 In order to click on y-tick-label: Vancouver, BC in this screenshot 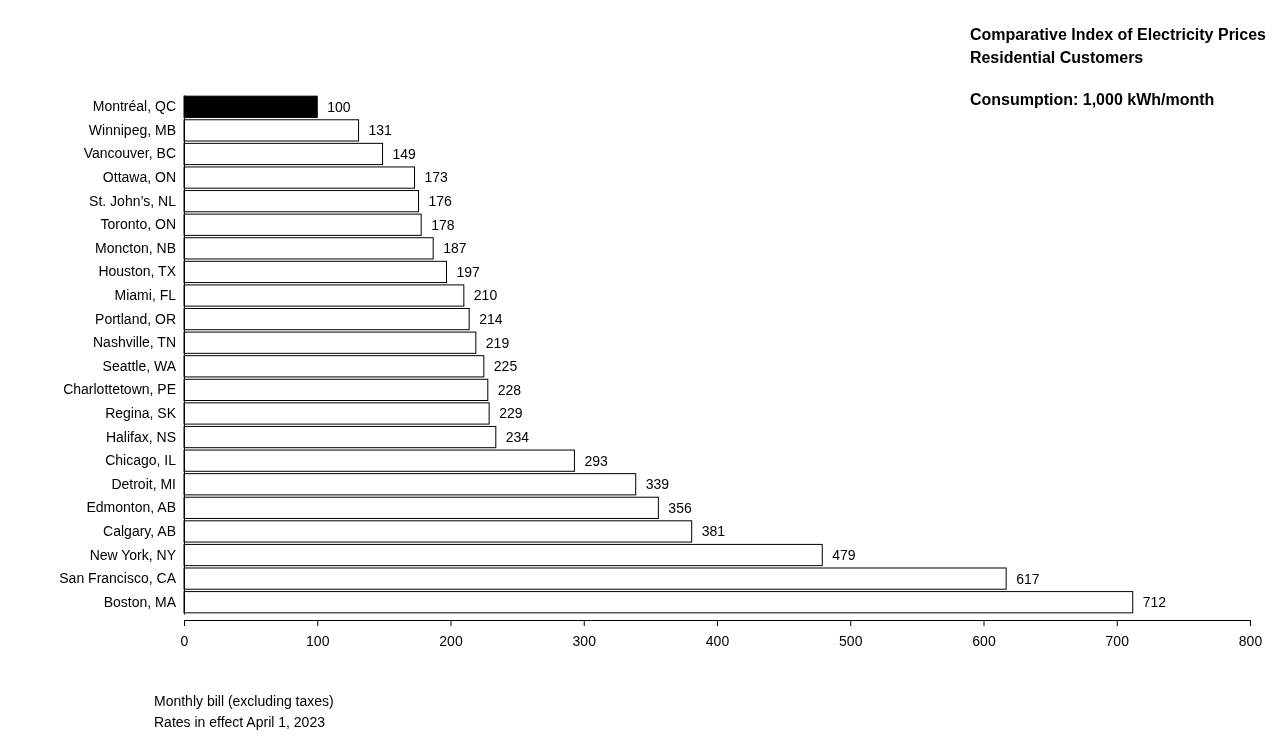, I will do `click(129, 153)`.